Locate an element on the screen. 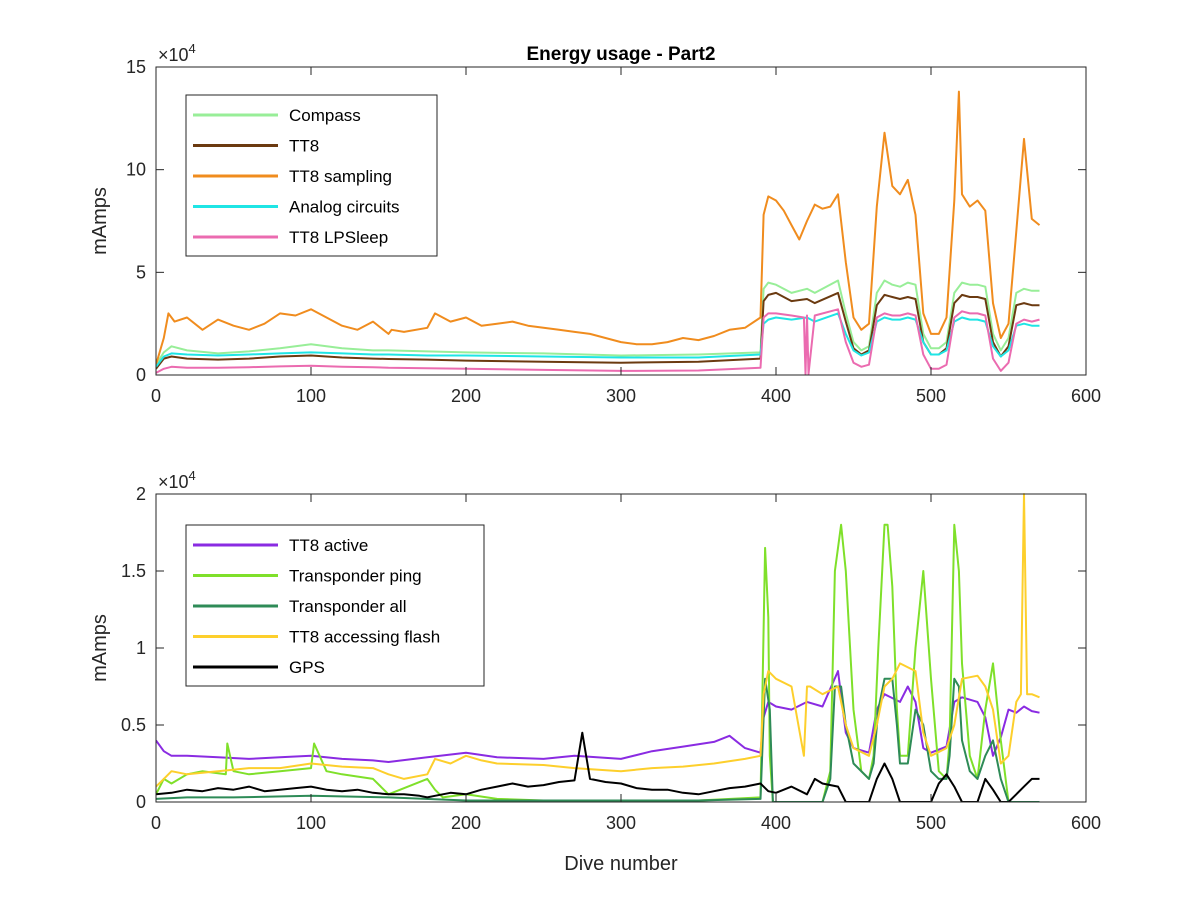 This screenshot has height=900, width=1200. bottom-y-tick-label: 0 is located at coordinates (141, 802).